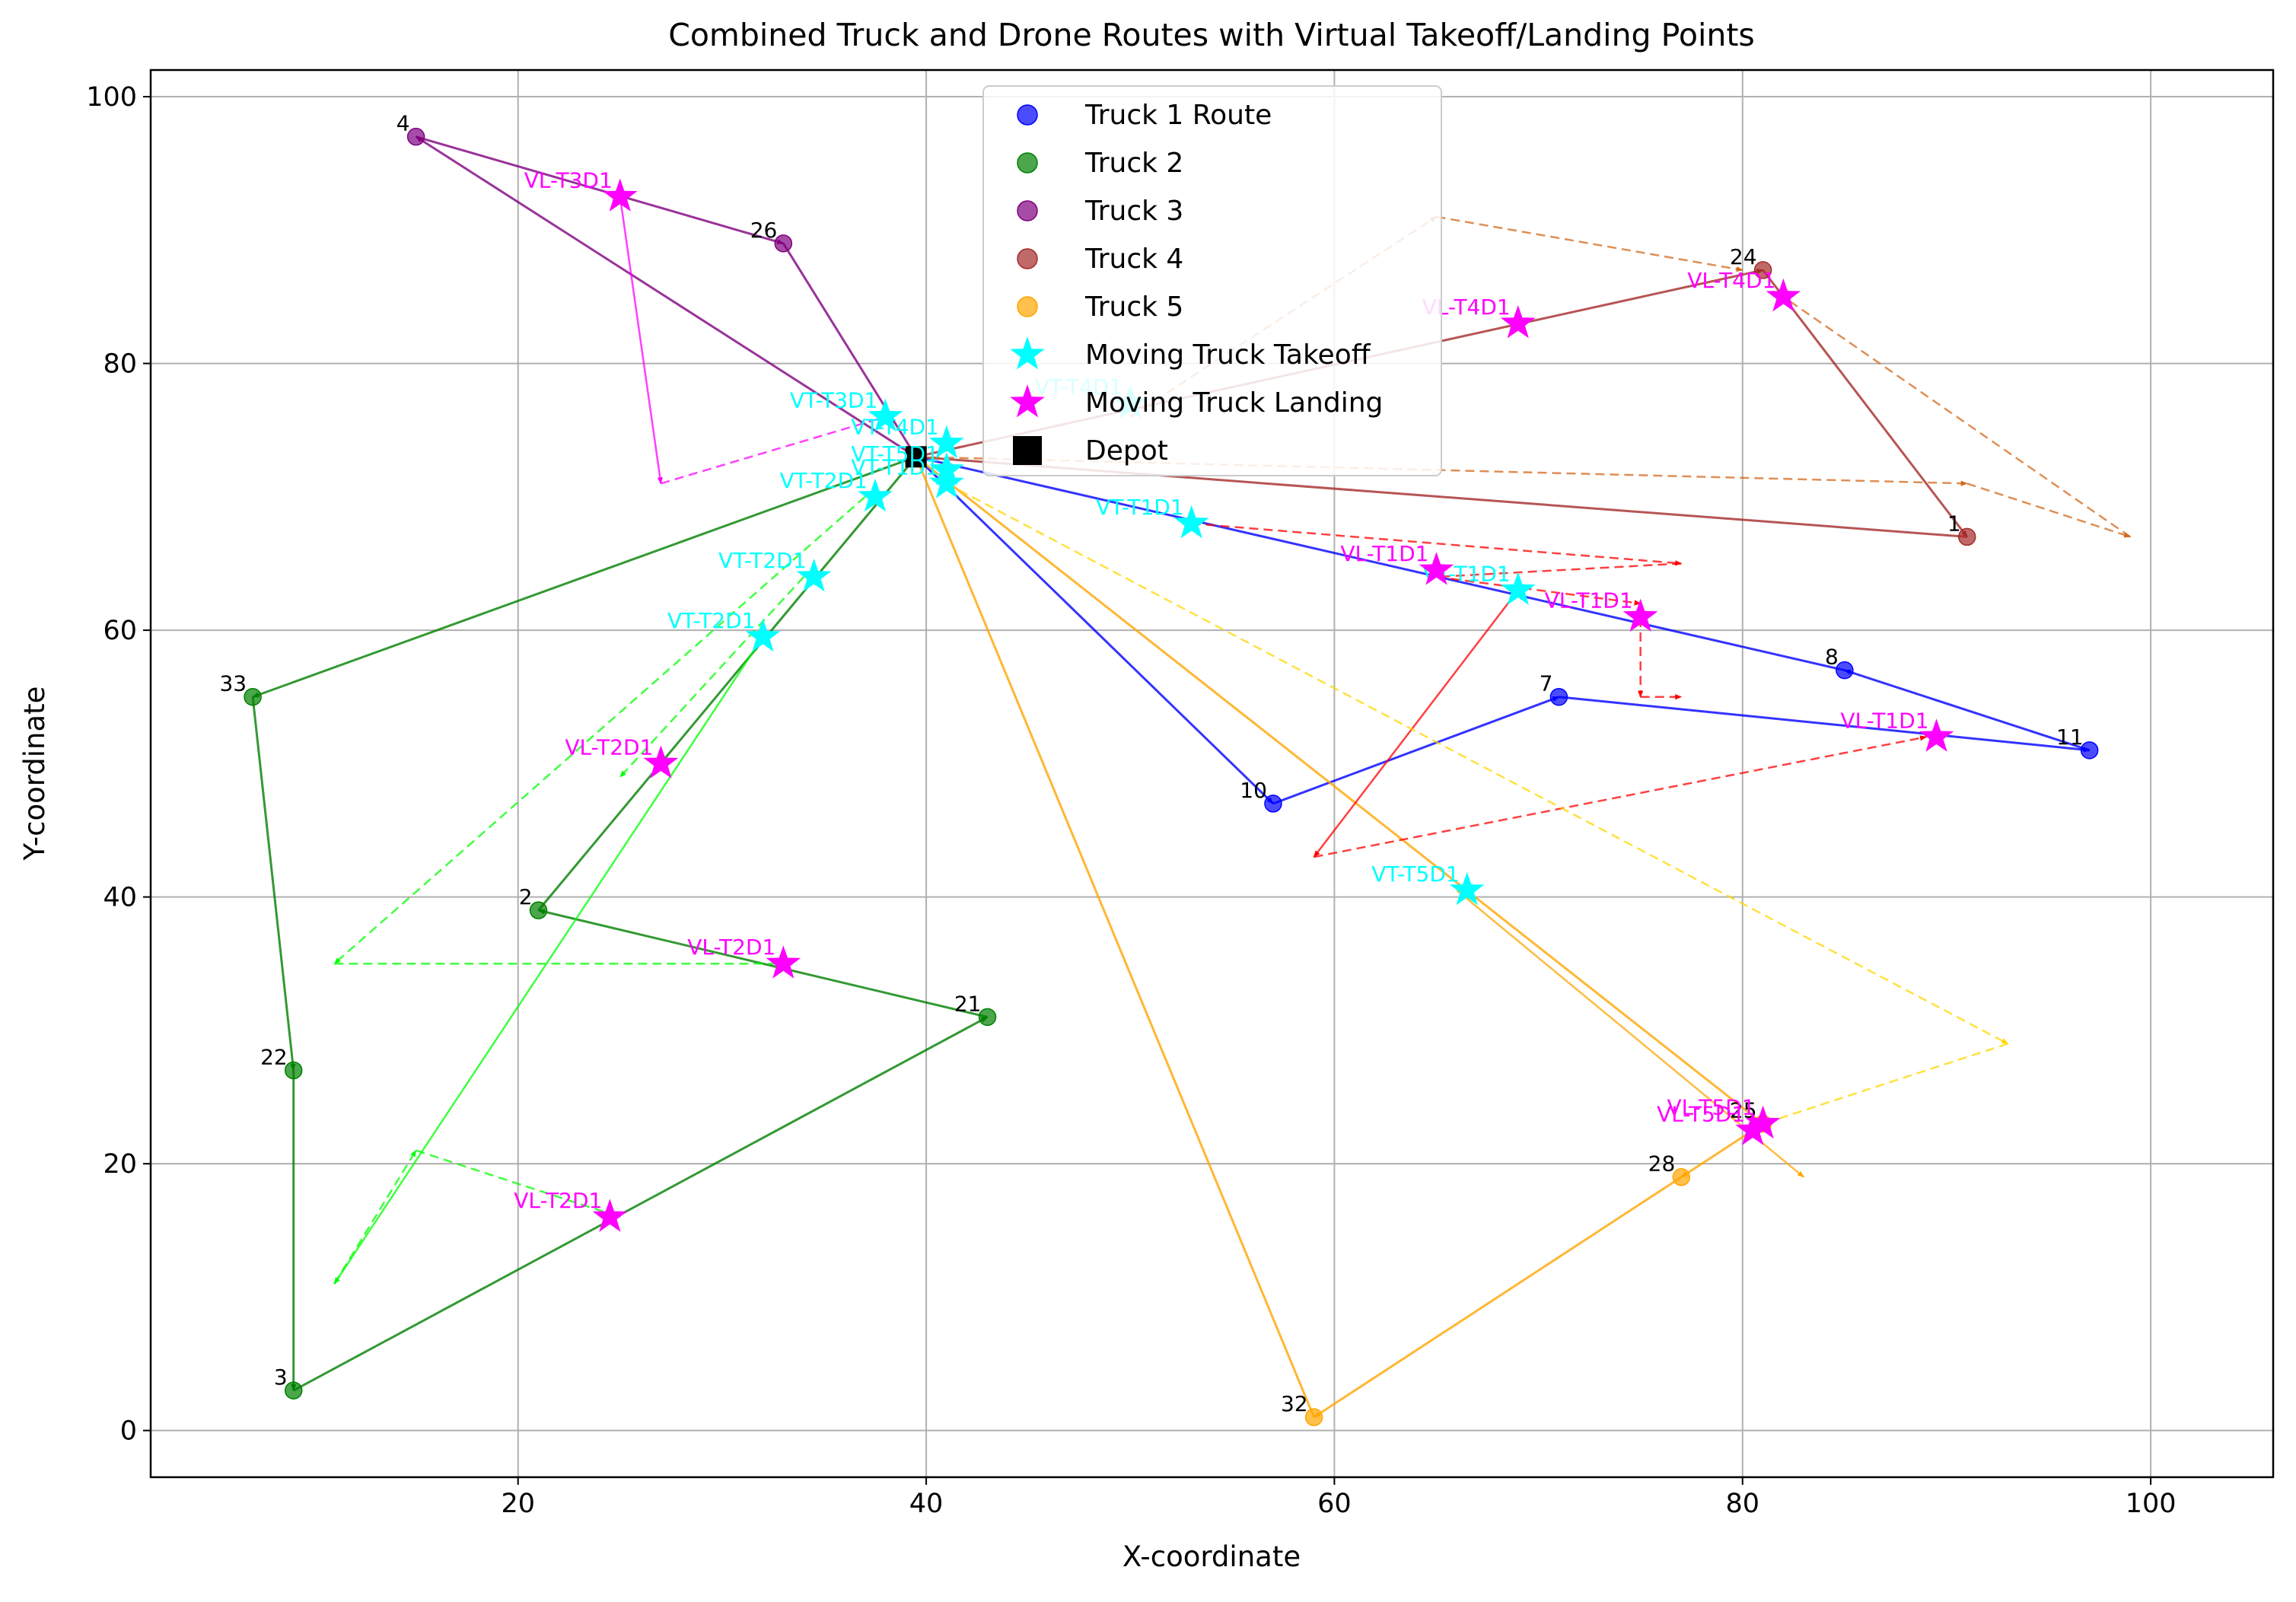  I want to click on node-label: 22, so click(274, 1056).